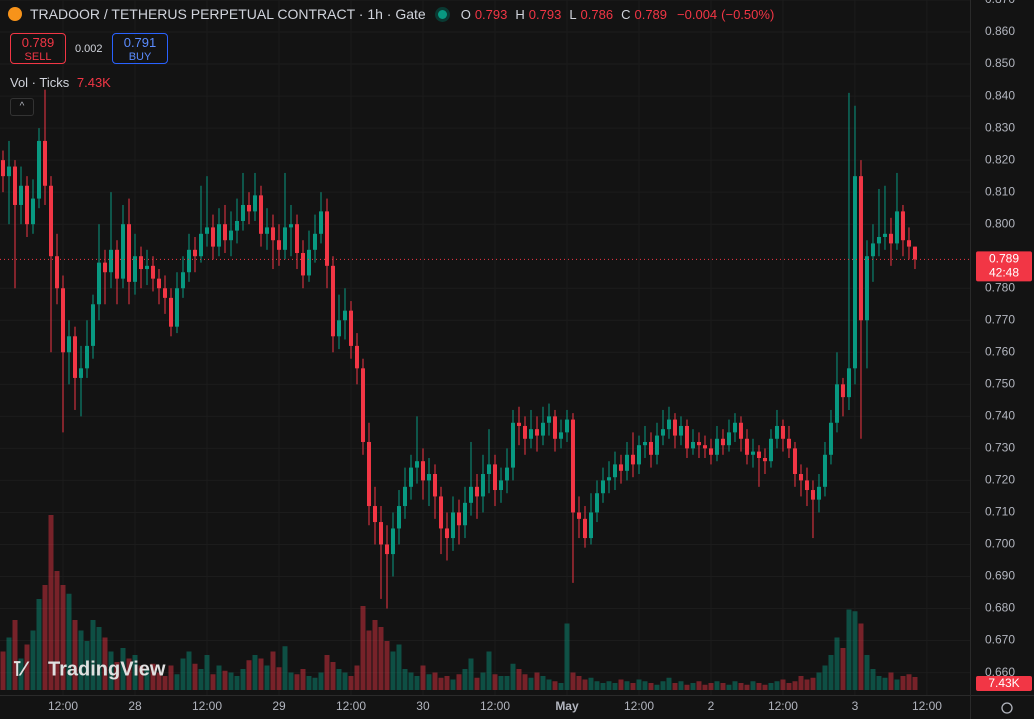 This screenshot has height=719, width=1034. I want to click on market-status, so click(442, 14).